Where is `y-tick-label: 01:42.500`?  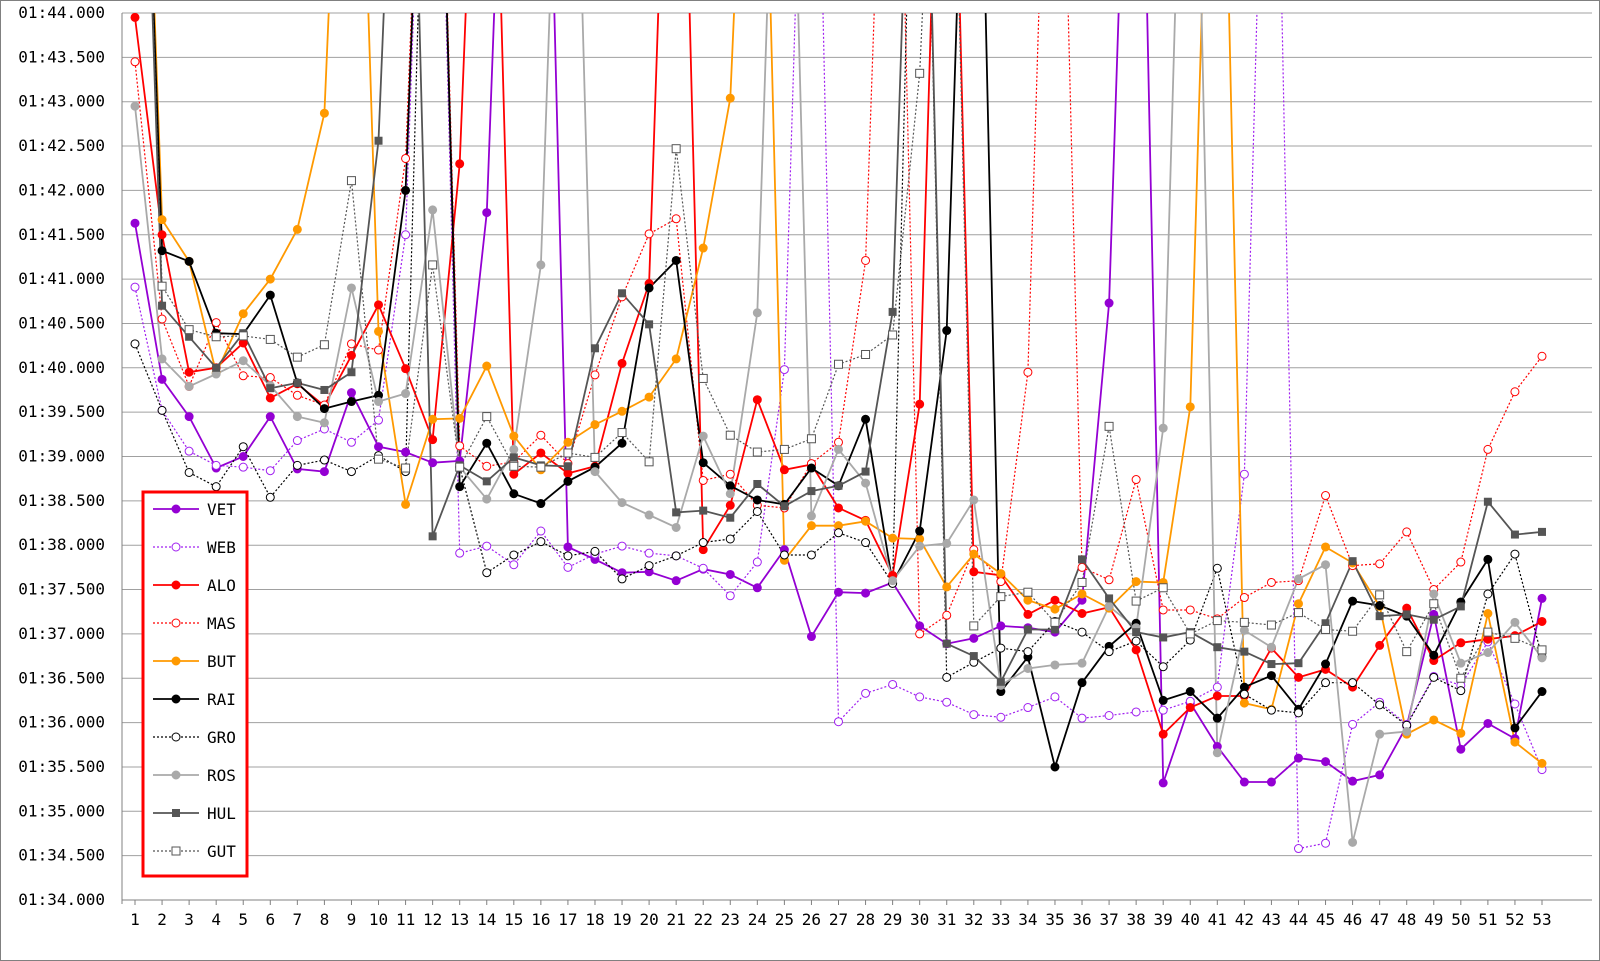
y-tick-label: 01:42.500 is located at coordinates (61, 145).